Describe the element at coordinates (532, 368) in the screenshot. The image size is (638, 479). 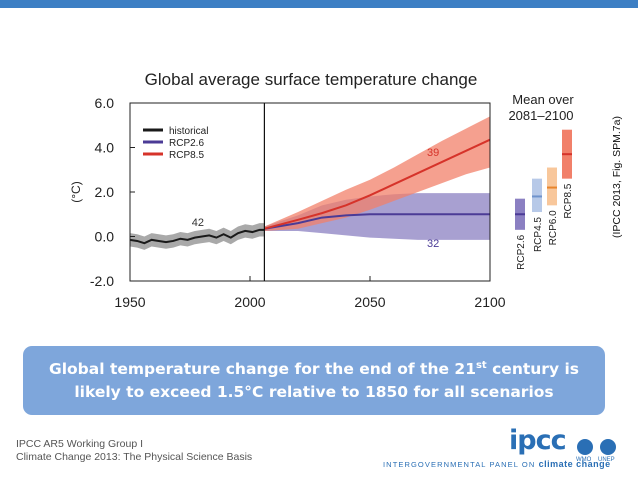
I see `caption-line1-b: century is` at that location.